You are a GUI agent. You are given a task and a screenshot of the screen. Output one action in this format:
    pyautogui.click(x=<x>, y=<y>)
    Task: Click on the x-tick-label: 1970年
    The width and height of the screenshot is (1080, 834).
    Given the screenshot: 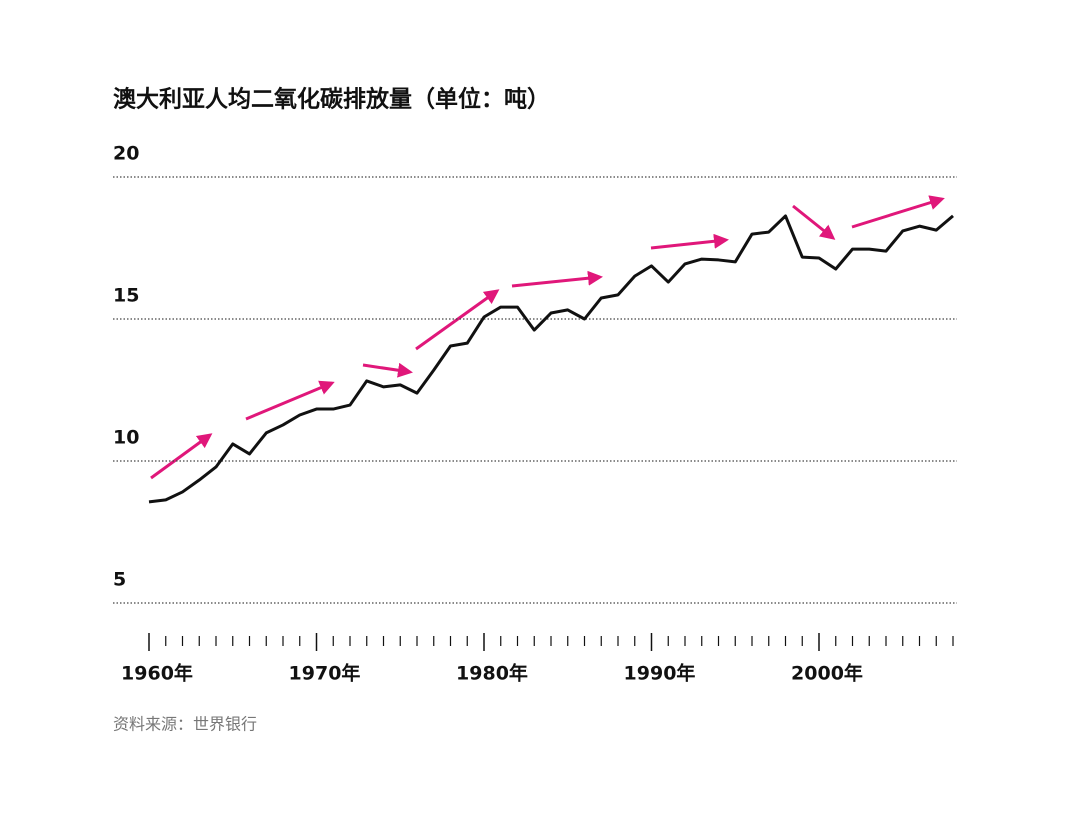 What is the action you would take?
    pyautogui.click(x=325, y=673)
    